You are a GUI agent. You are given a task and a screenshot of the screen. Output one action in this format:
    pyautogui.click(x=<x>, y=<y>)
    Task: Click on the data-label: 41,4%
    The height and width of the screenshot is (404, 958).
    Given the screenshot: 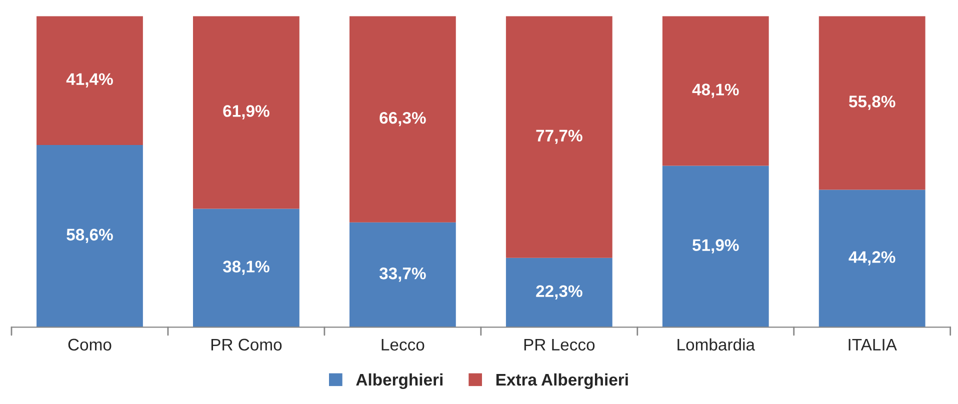 What is the action you would take?
    pyautogui.click(x=89, y=80)
    